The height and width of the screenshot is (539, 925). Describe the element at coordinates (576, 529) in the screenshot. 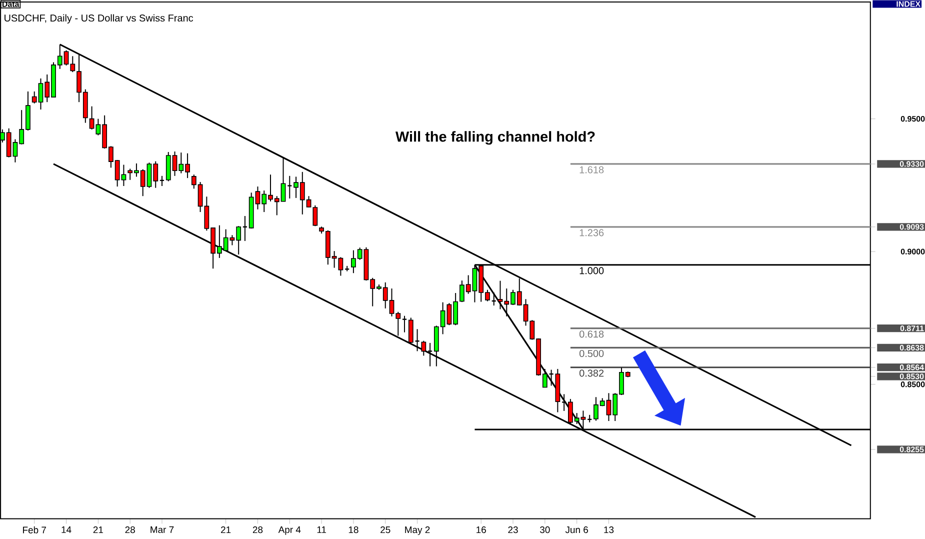

I see `x-tick-label: Jun 6` at that location.